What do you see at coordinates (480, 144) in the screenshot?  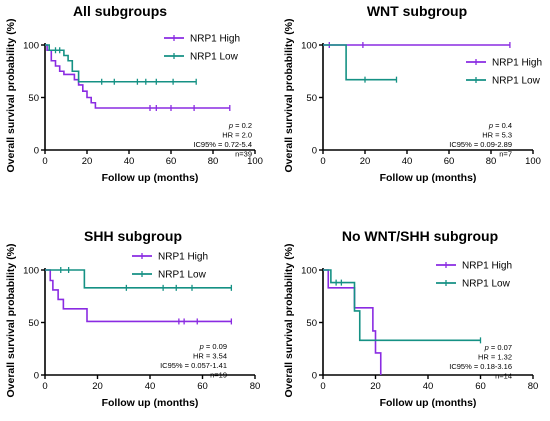 I see `stats-line: IC95% = 0.09-2.89` at bounding box center [480, 144].